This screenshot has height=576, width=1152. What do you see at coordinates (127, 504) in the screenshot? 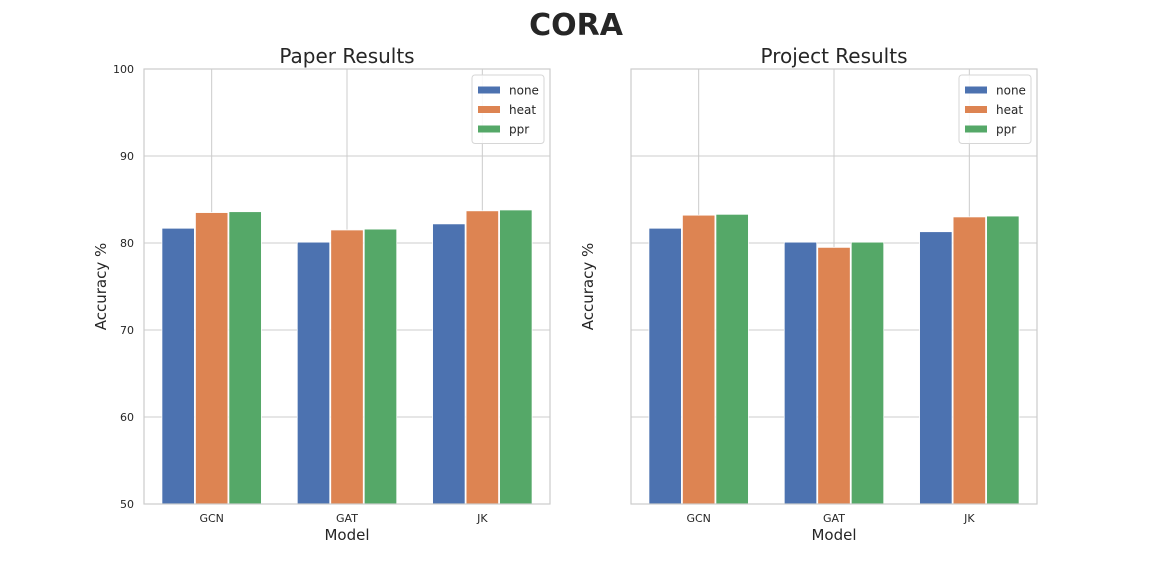
I see `y-tick-label-0: 50` at bounding box center [127, 504].